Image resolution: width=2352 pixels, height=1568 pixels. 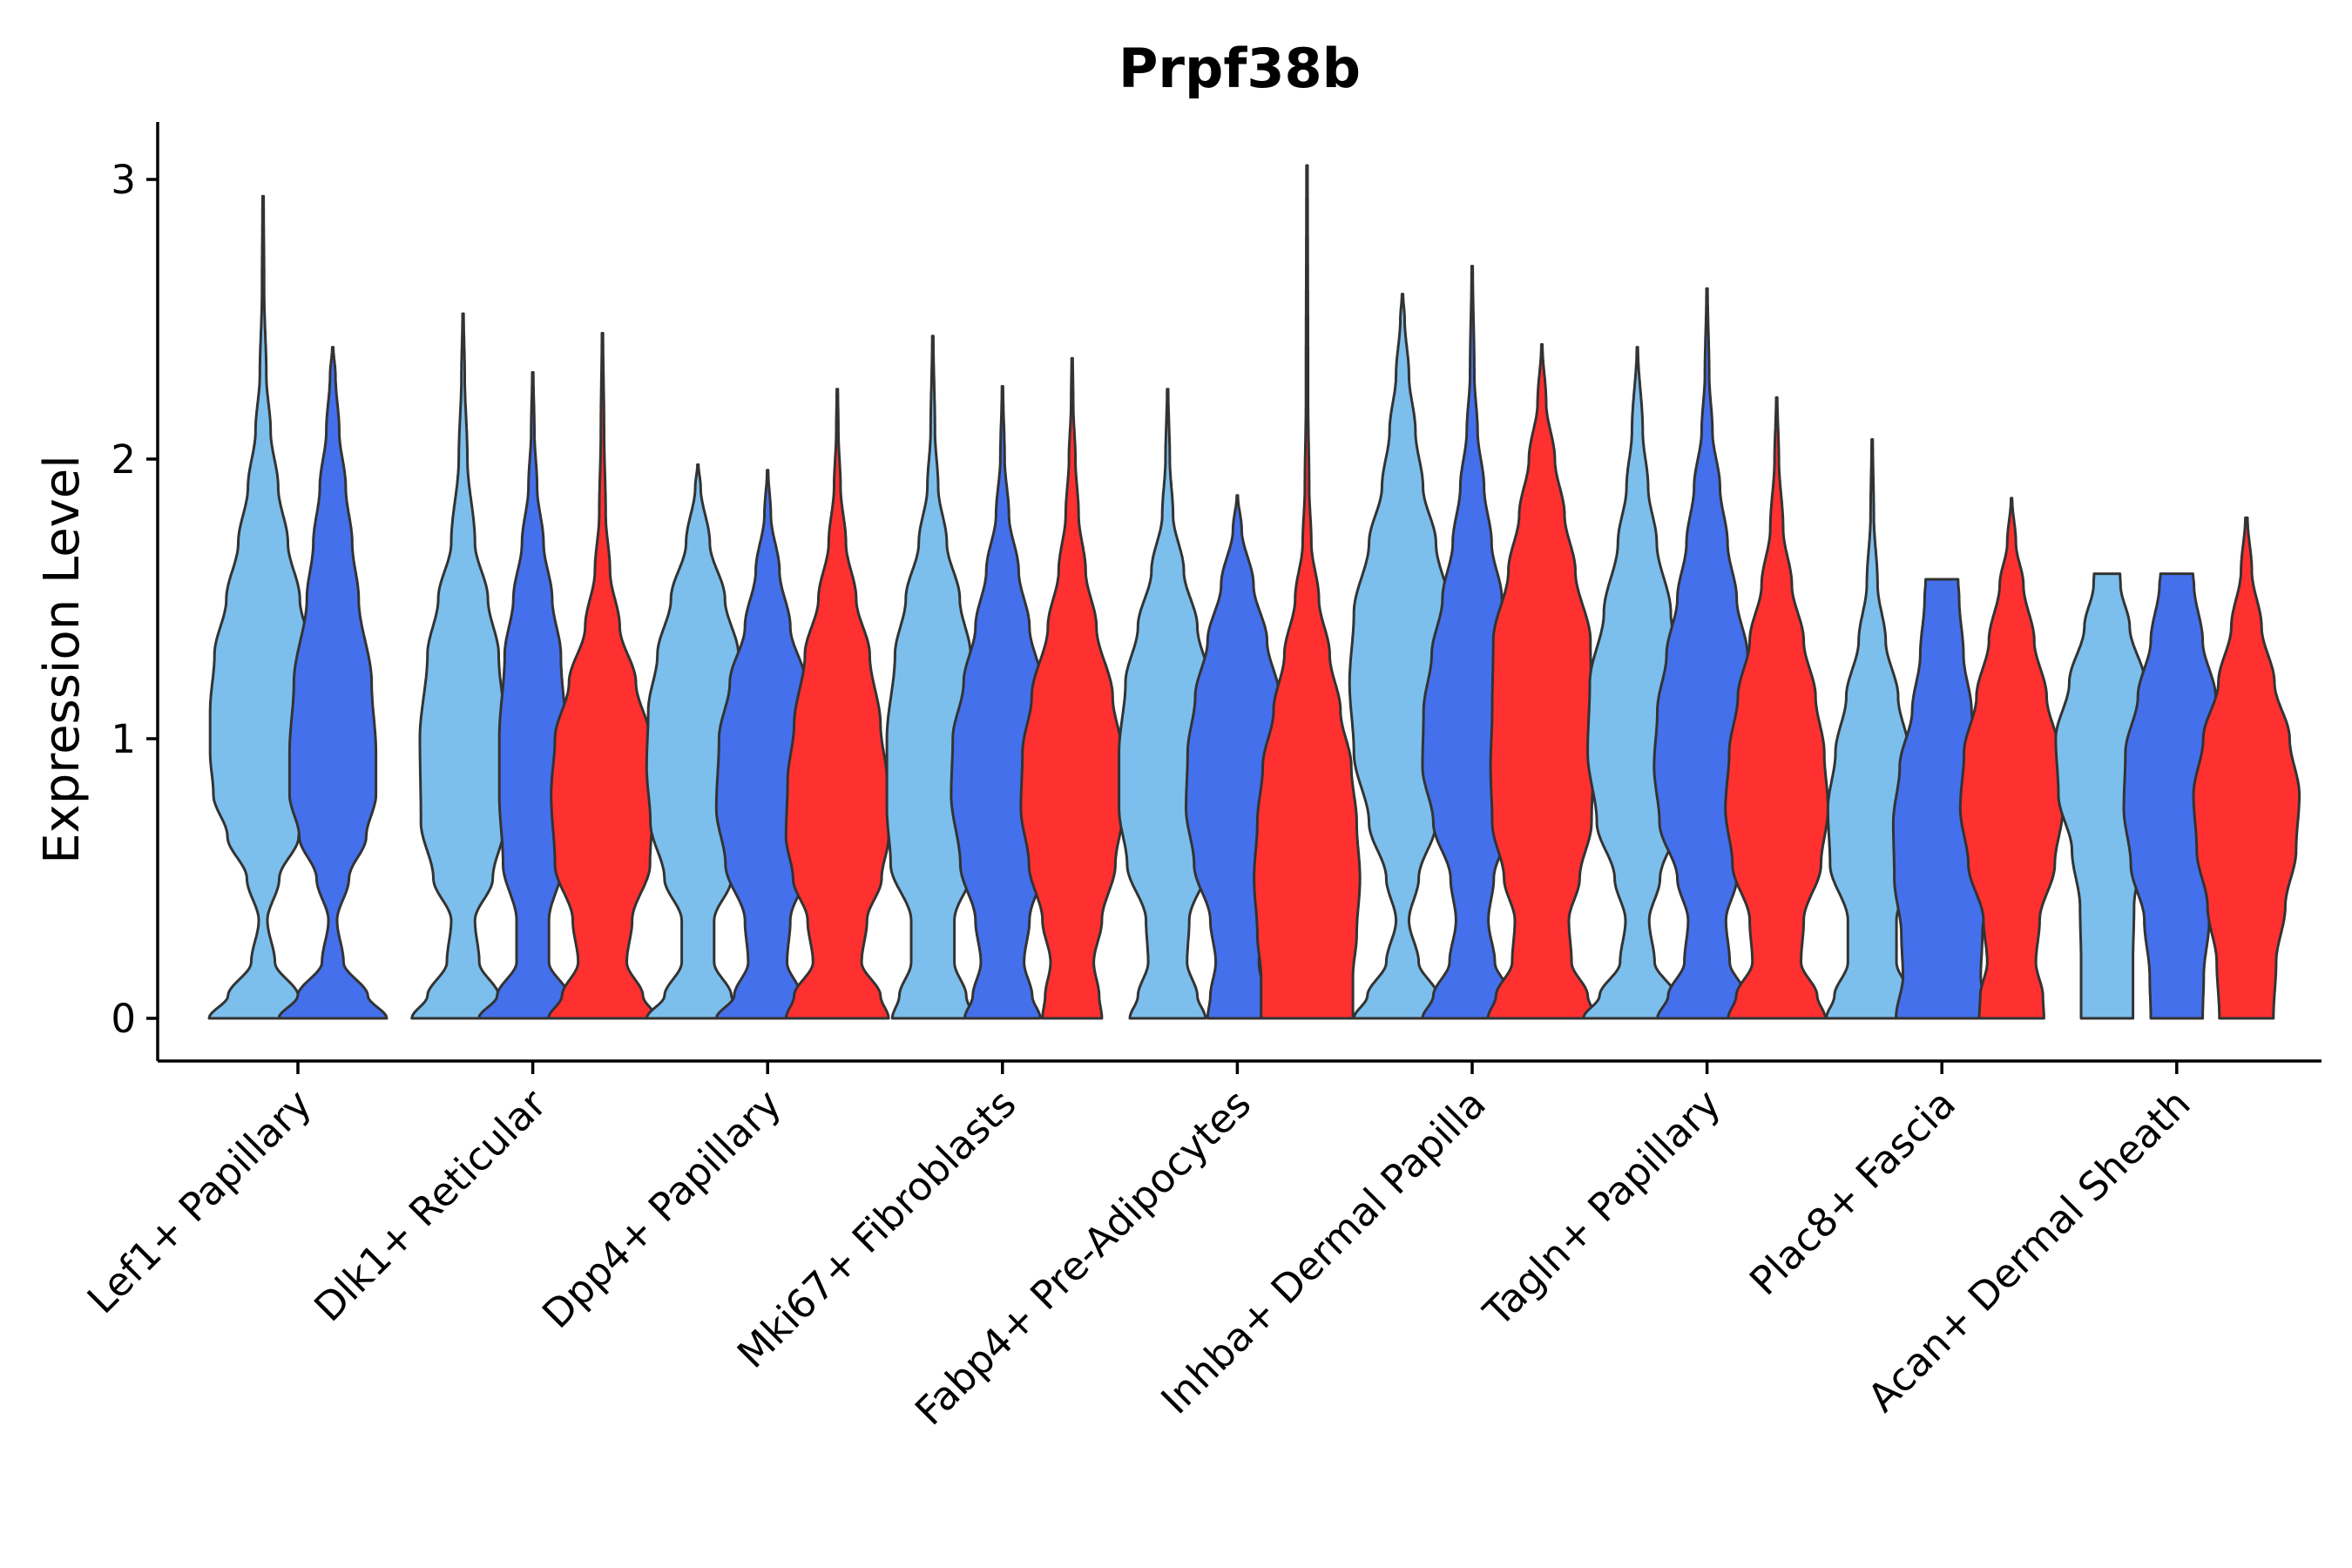 I want to click on y-tick-label: 1, so click(x=124, y=739).